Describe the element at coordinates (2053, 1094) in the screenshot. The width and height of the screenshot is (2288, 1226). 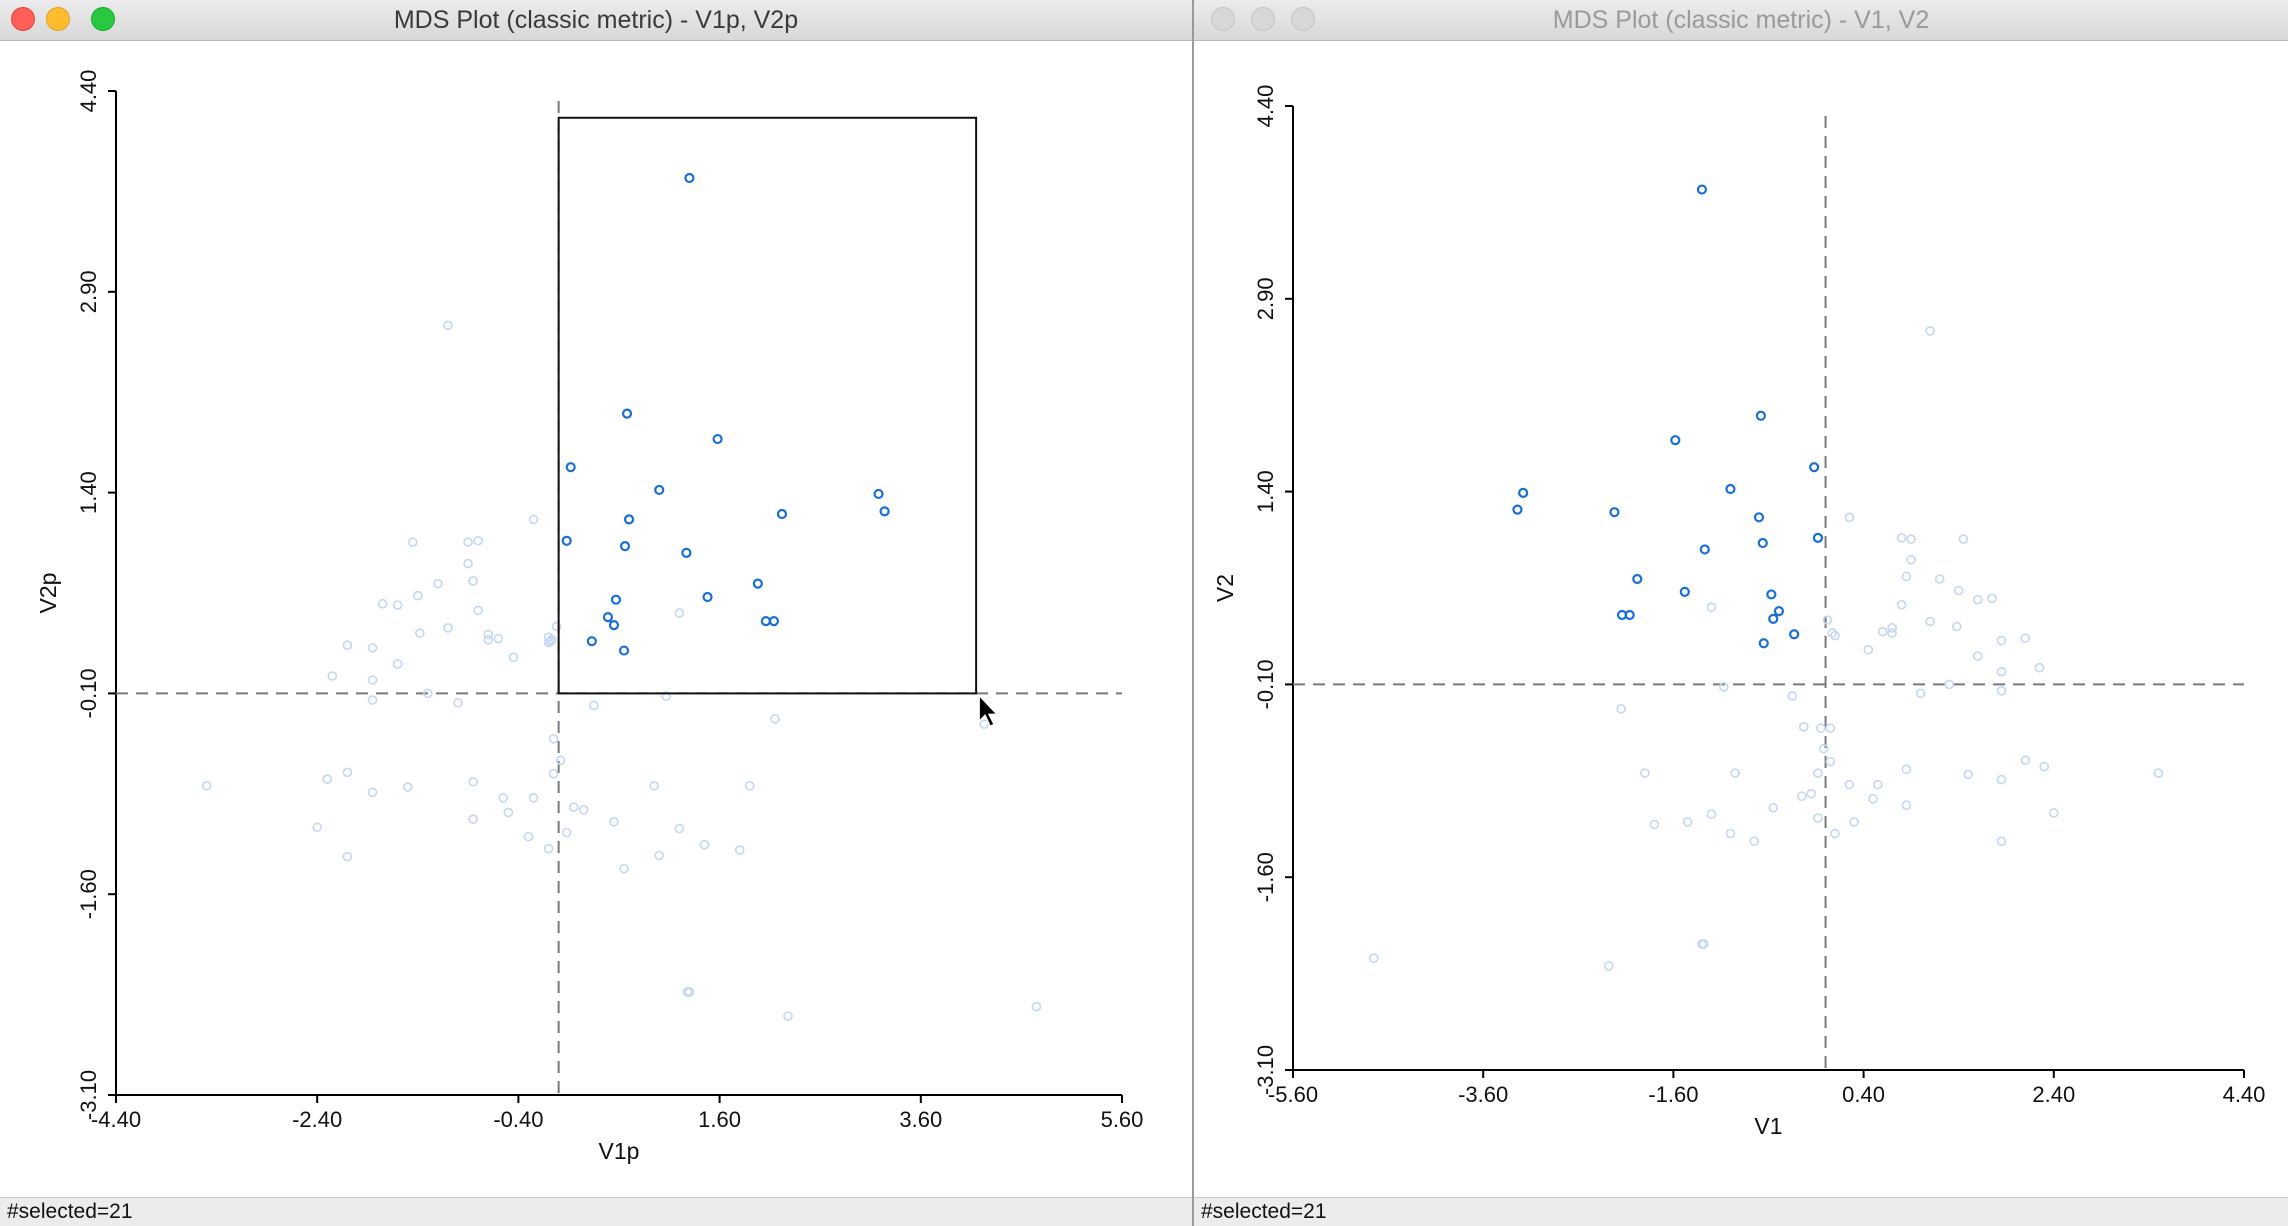
I see `x-tick-label: 2.40` at that location.